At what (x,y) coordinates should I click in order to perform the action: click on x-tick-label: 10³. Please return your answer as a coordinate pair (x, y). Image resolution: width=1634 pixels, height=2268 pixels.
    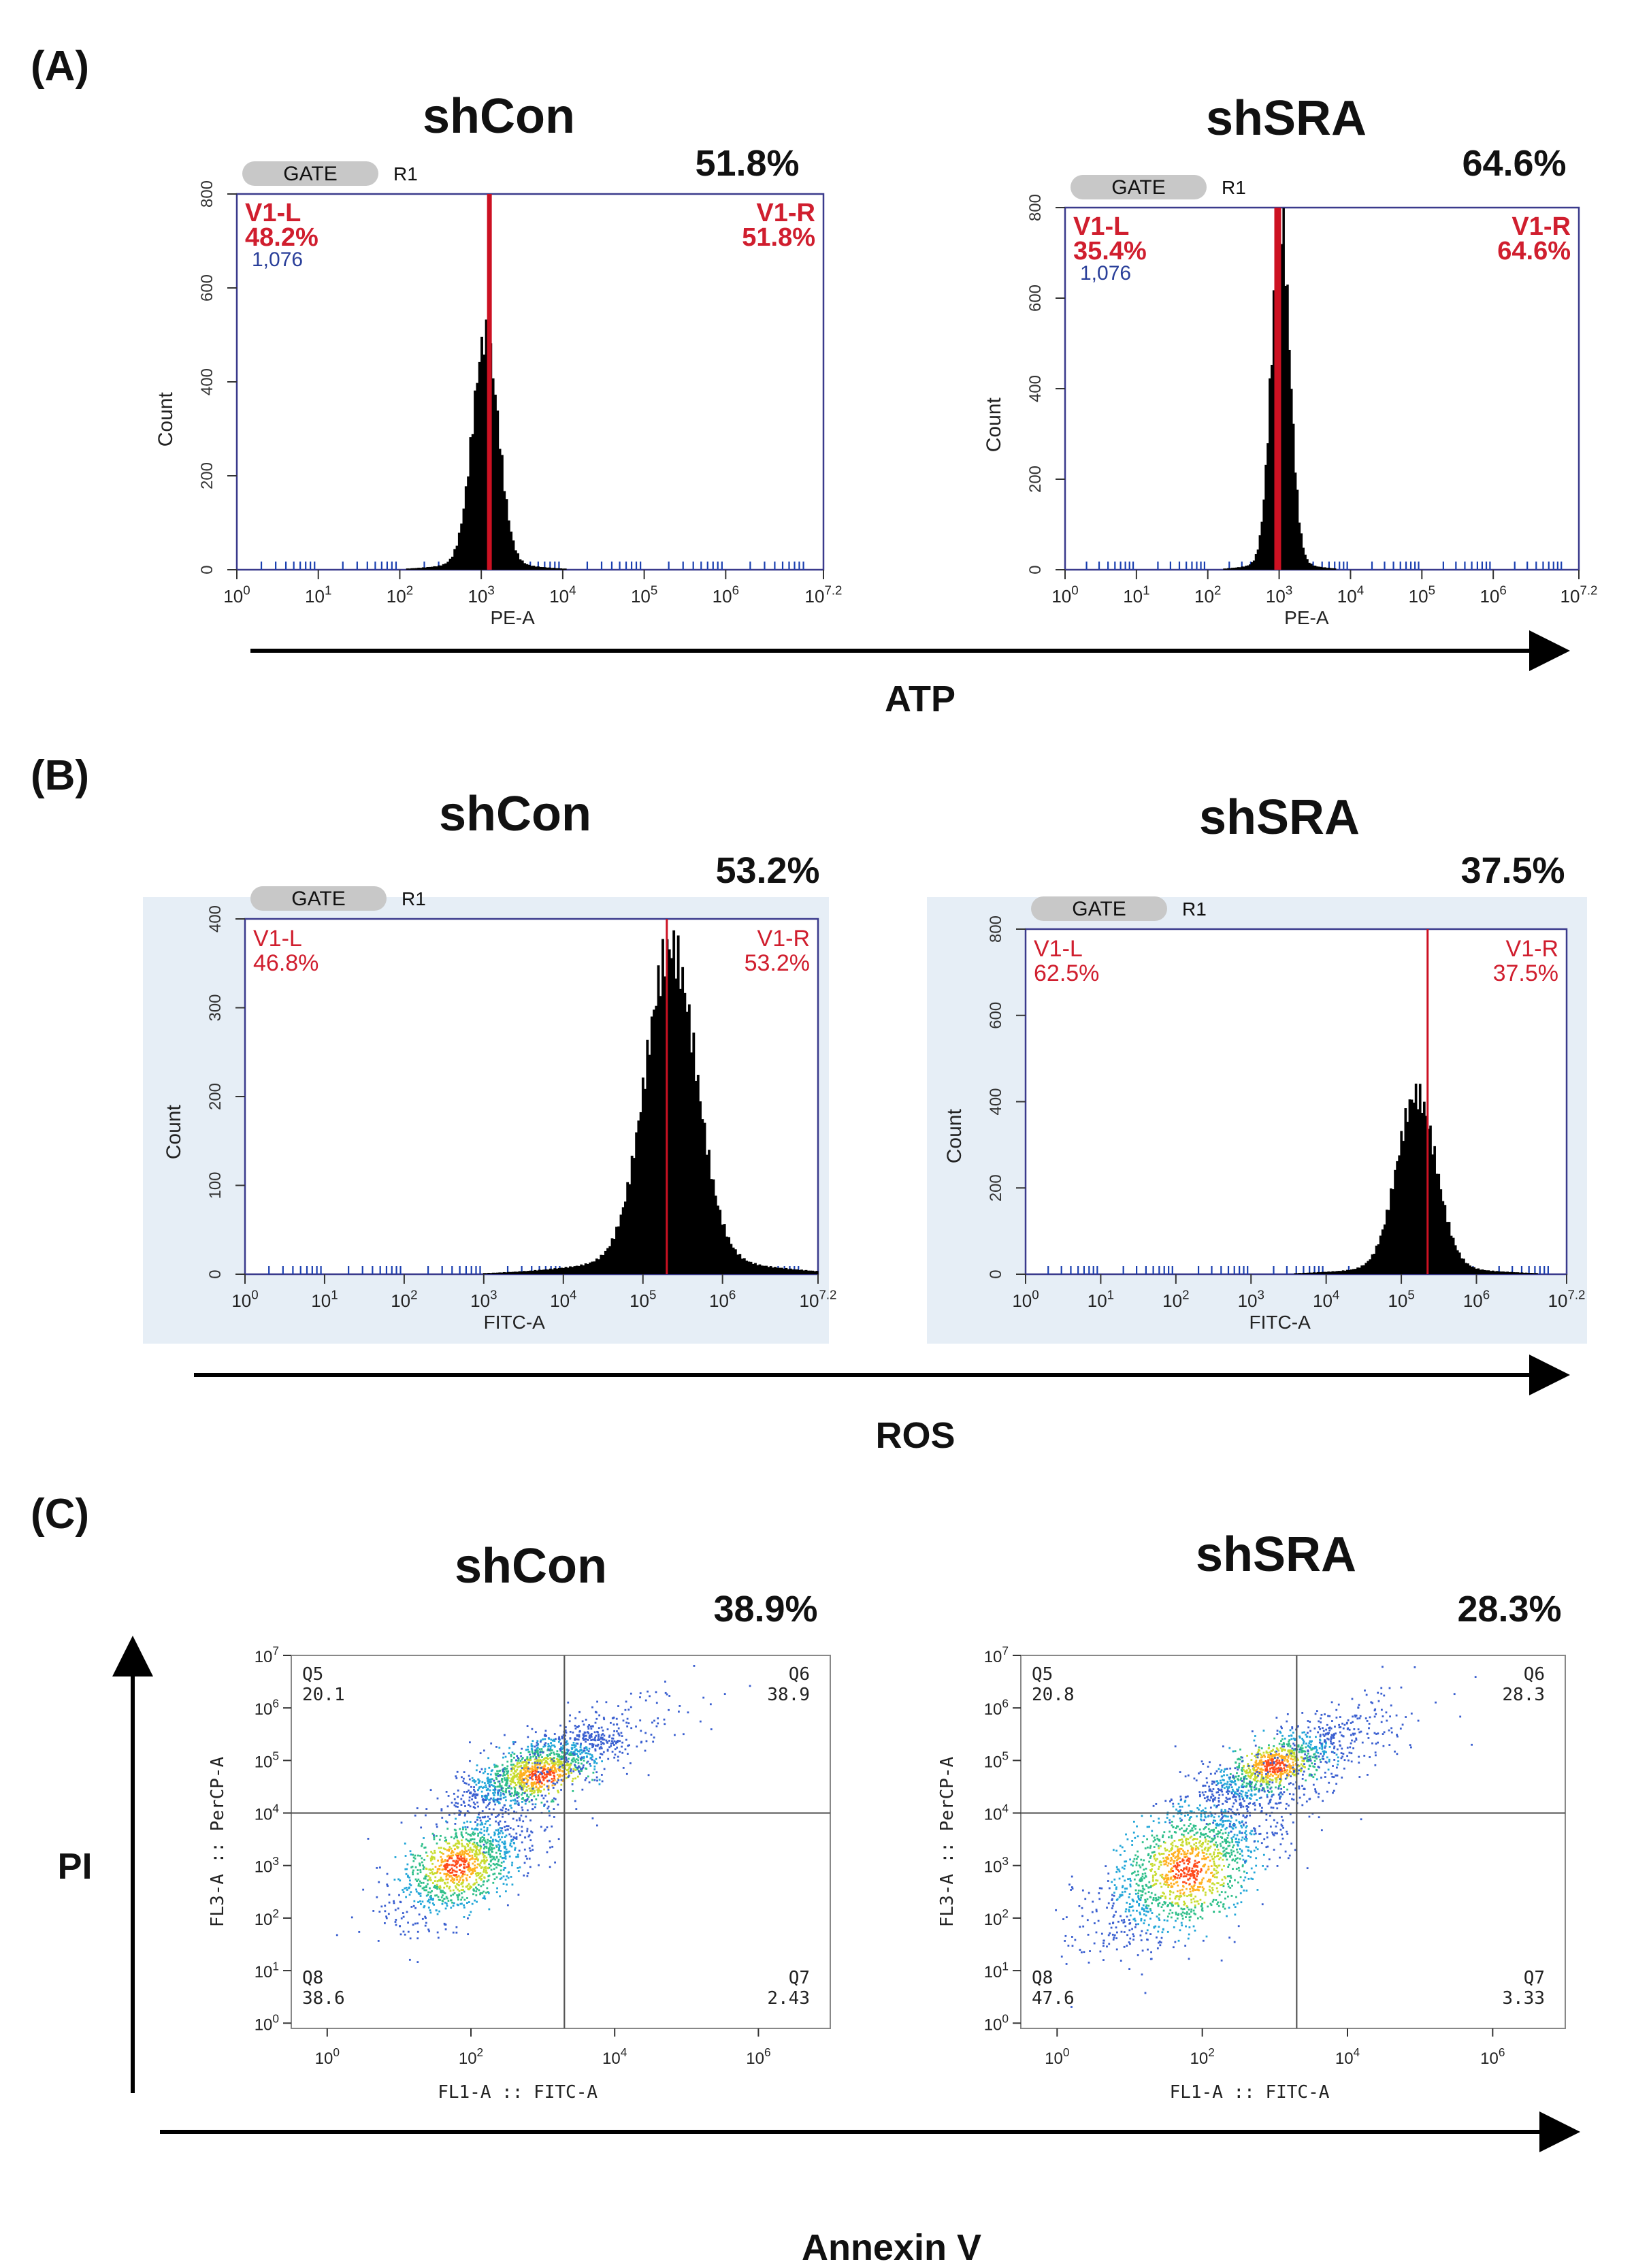
    Looking at the image, I should click on (483, 1299).